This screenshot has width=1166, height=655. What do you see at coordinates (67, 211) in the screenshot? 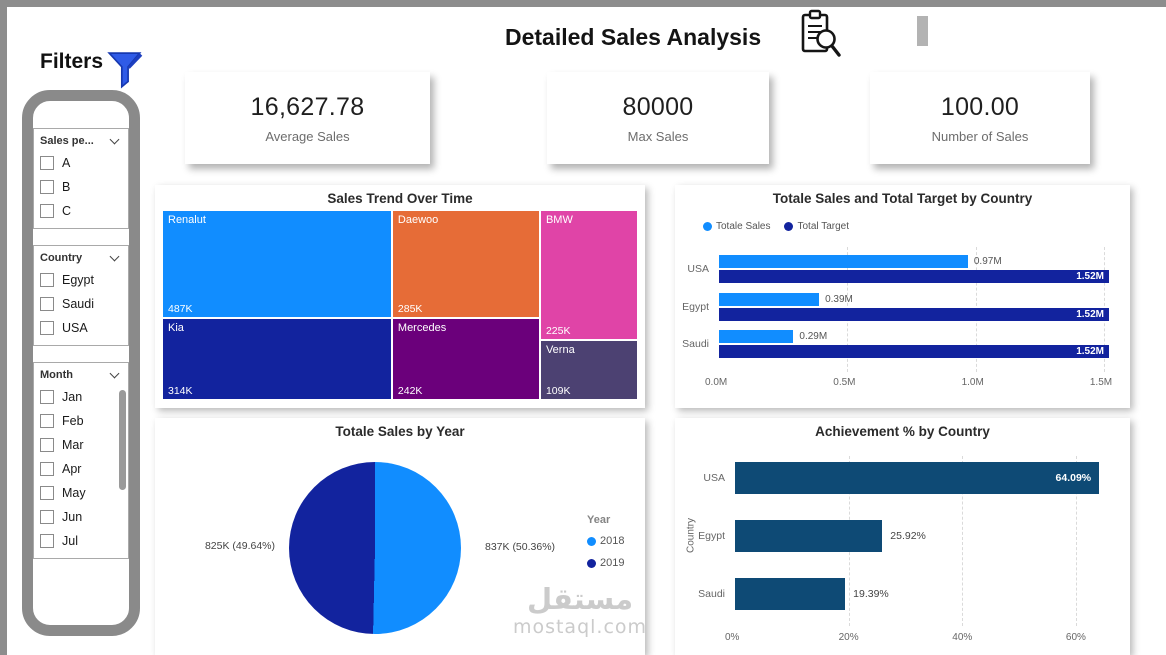
I see `filter-option-label: C` at bounding box center [67, 211].